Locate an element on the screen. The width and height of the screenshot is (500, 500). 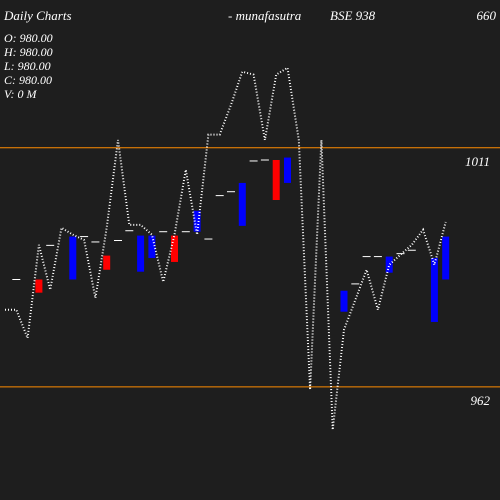
symbol: BSE 938 is located at coordinates (353, 15).